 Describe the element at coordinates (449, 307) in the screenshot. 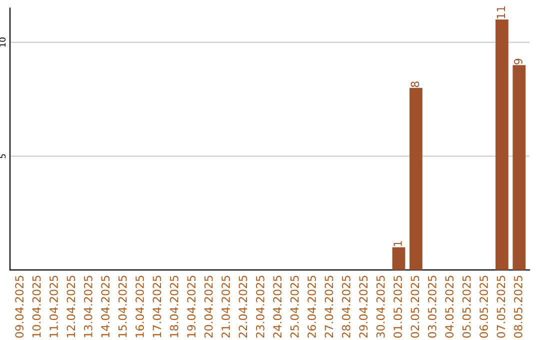

I see `x-tick-label: 04.05.2025` at that location.